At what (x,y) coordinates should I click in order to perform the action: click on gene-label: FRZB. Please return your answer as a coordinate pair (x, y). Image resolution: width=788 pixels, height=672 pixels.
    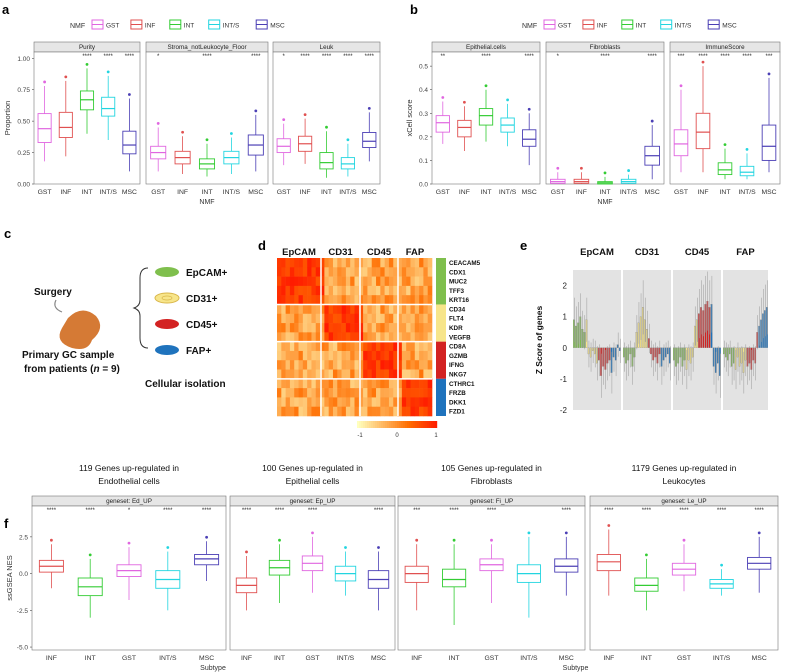
    Looking at the image, I should click on (457, 393).